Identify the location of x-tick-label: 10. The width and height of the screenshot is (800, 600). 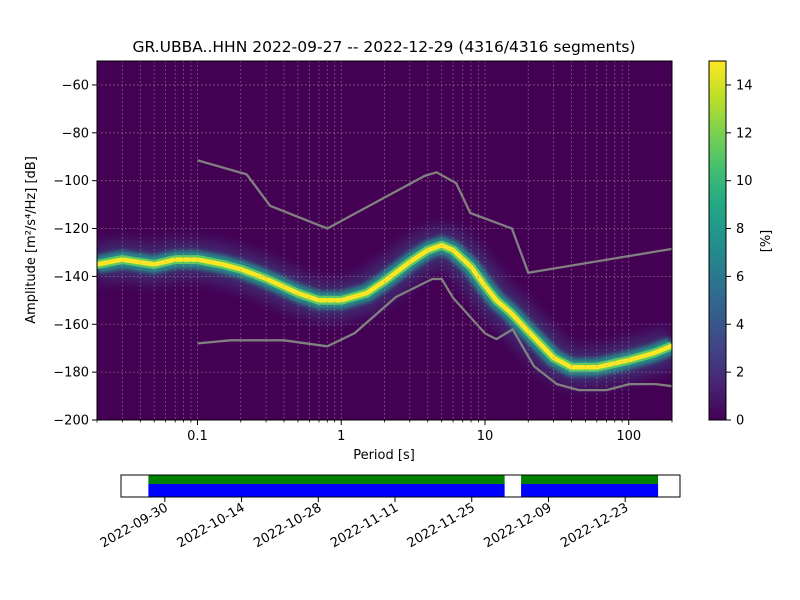
(485, 436).